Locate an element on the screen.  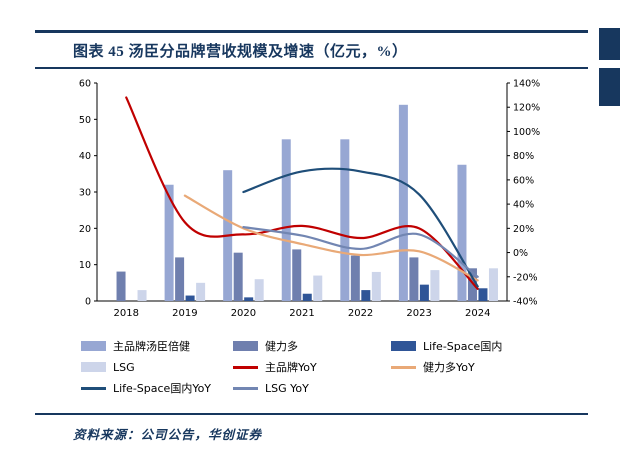
x-axis-label: 2024 is located at coordinates (477, 313).